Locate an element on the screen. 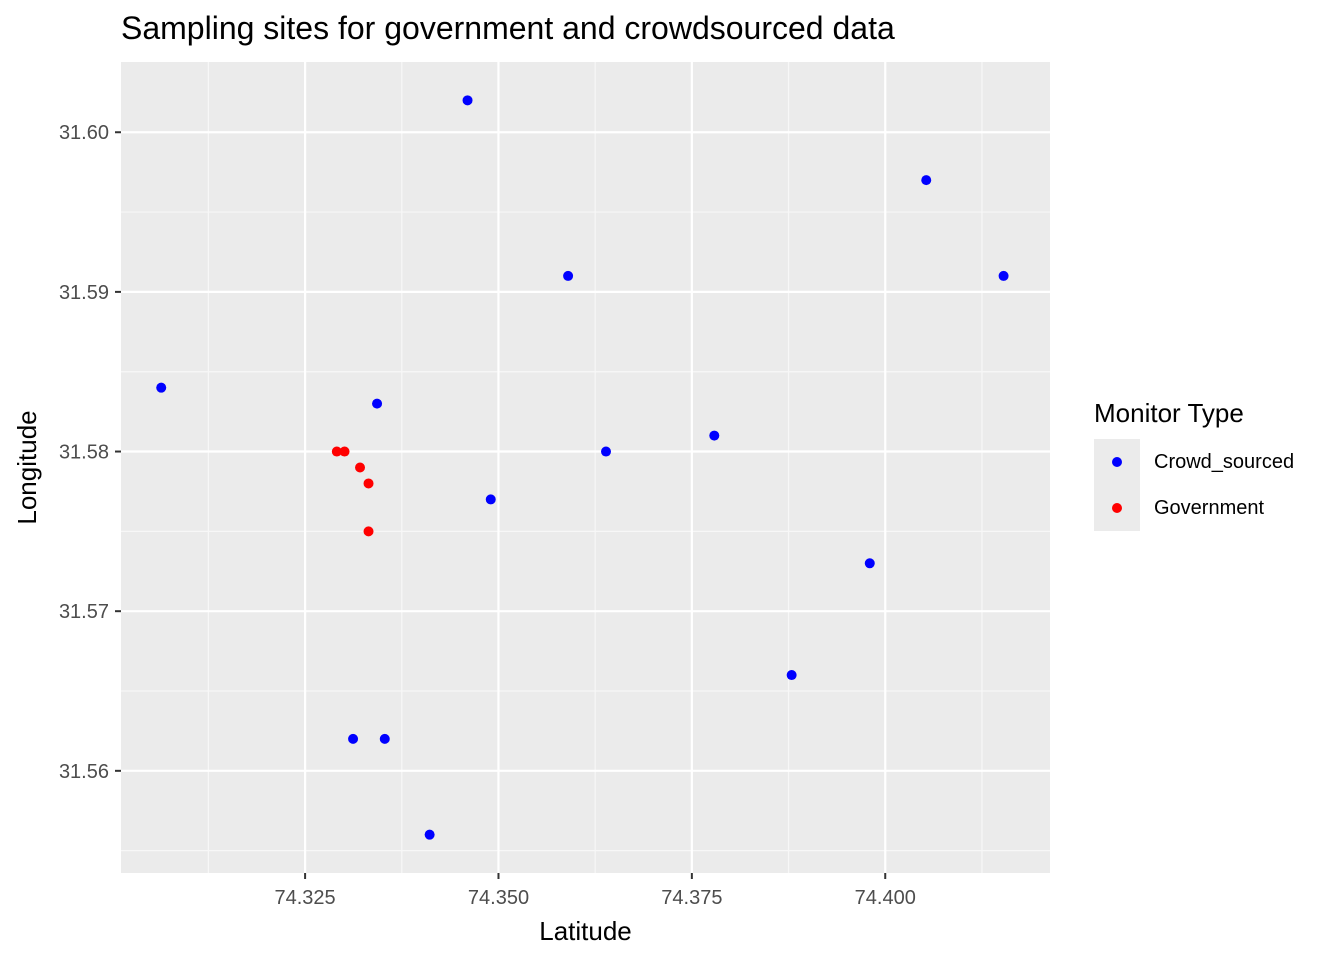  legend-label: Government is located at coordinates (1209, 507).